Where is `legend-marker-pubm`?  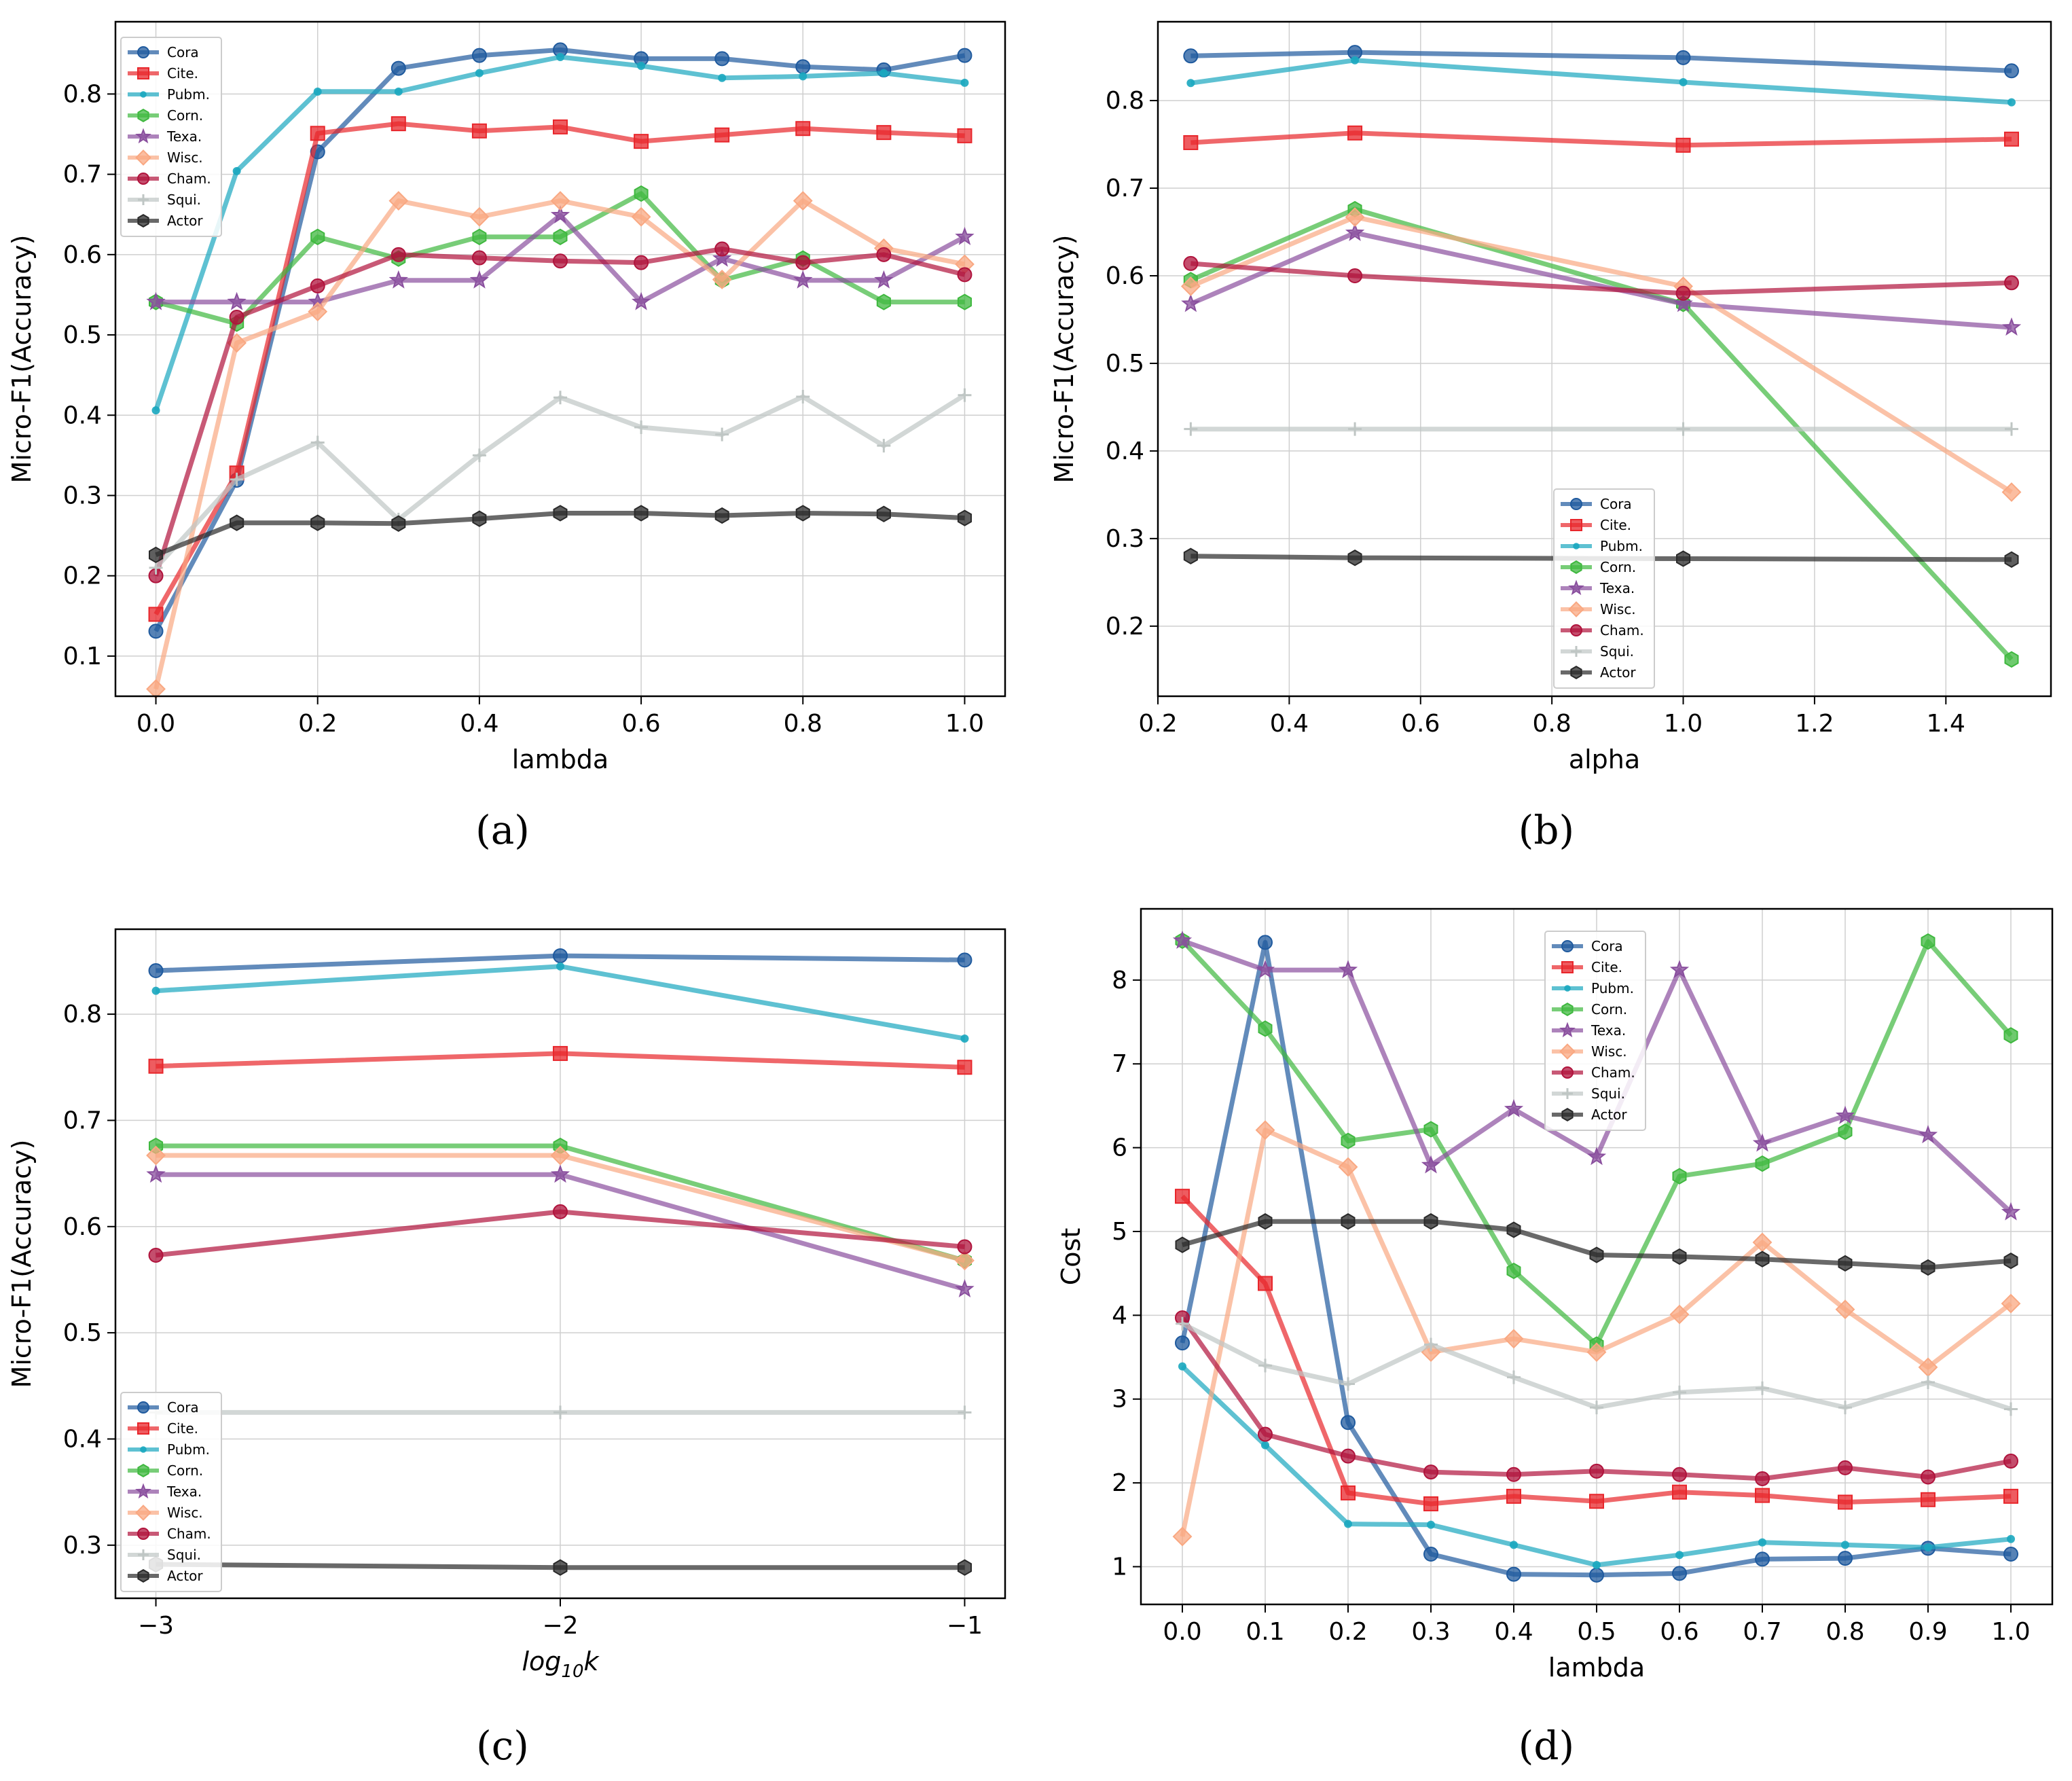
legend-marker-pubm is located at coordinates (143, 1449).